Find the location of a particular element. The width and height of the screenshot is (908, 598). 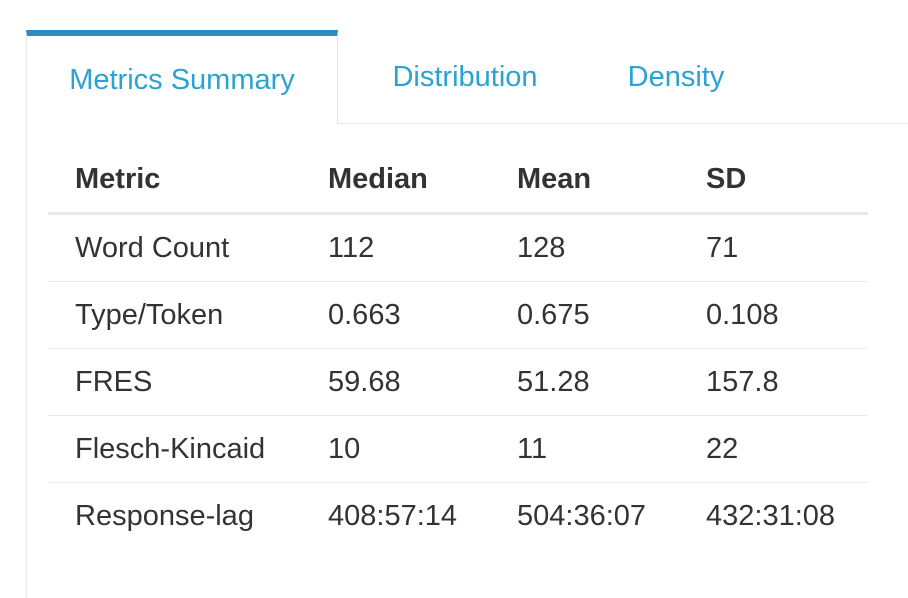

cell-mean: 51.28 is located at coordinates (584, 382).